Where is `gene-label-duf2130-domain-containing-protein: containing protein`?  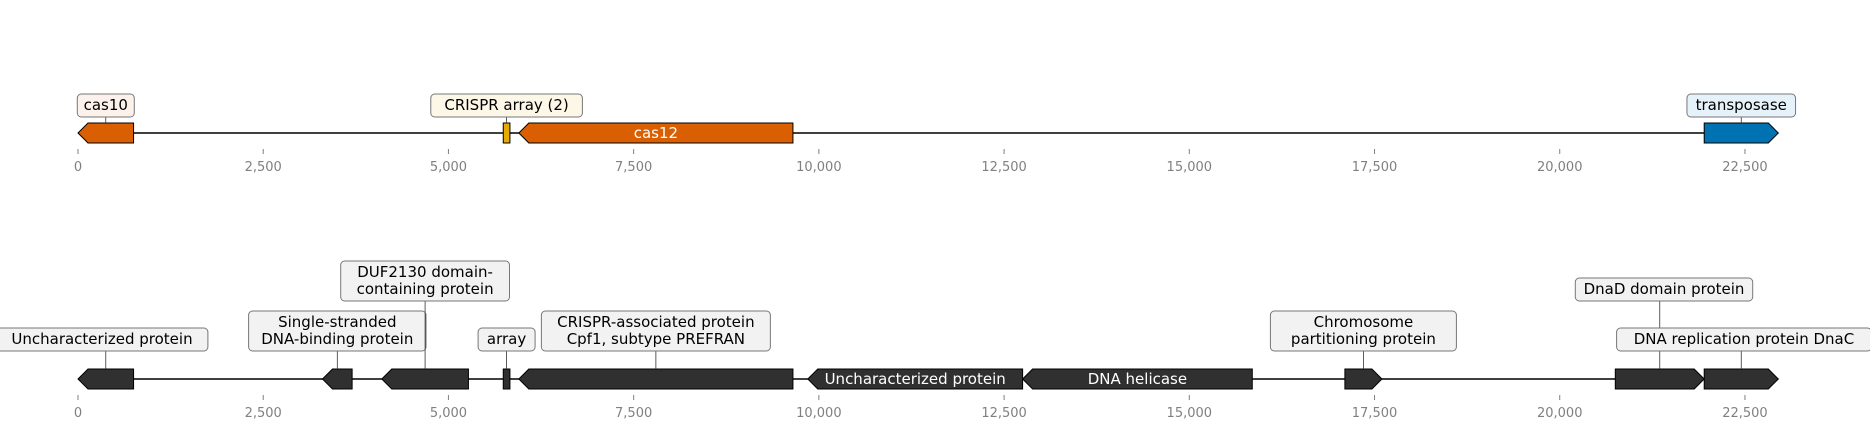
gene-label-duf2130-domain-containing-protein: containing protein is located at coordinates (425, 289).